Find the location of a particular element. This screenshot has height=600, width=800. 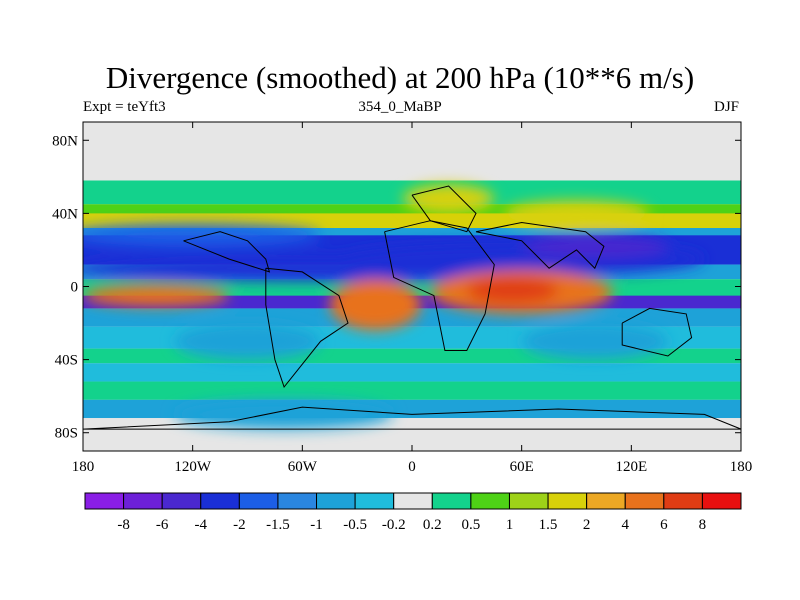

colorbar-label: -4 is located at coordinates (201, 525).